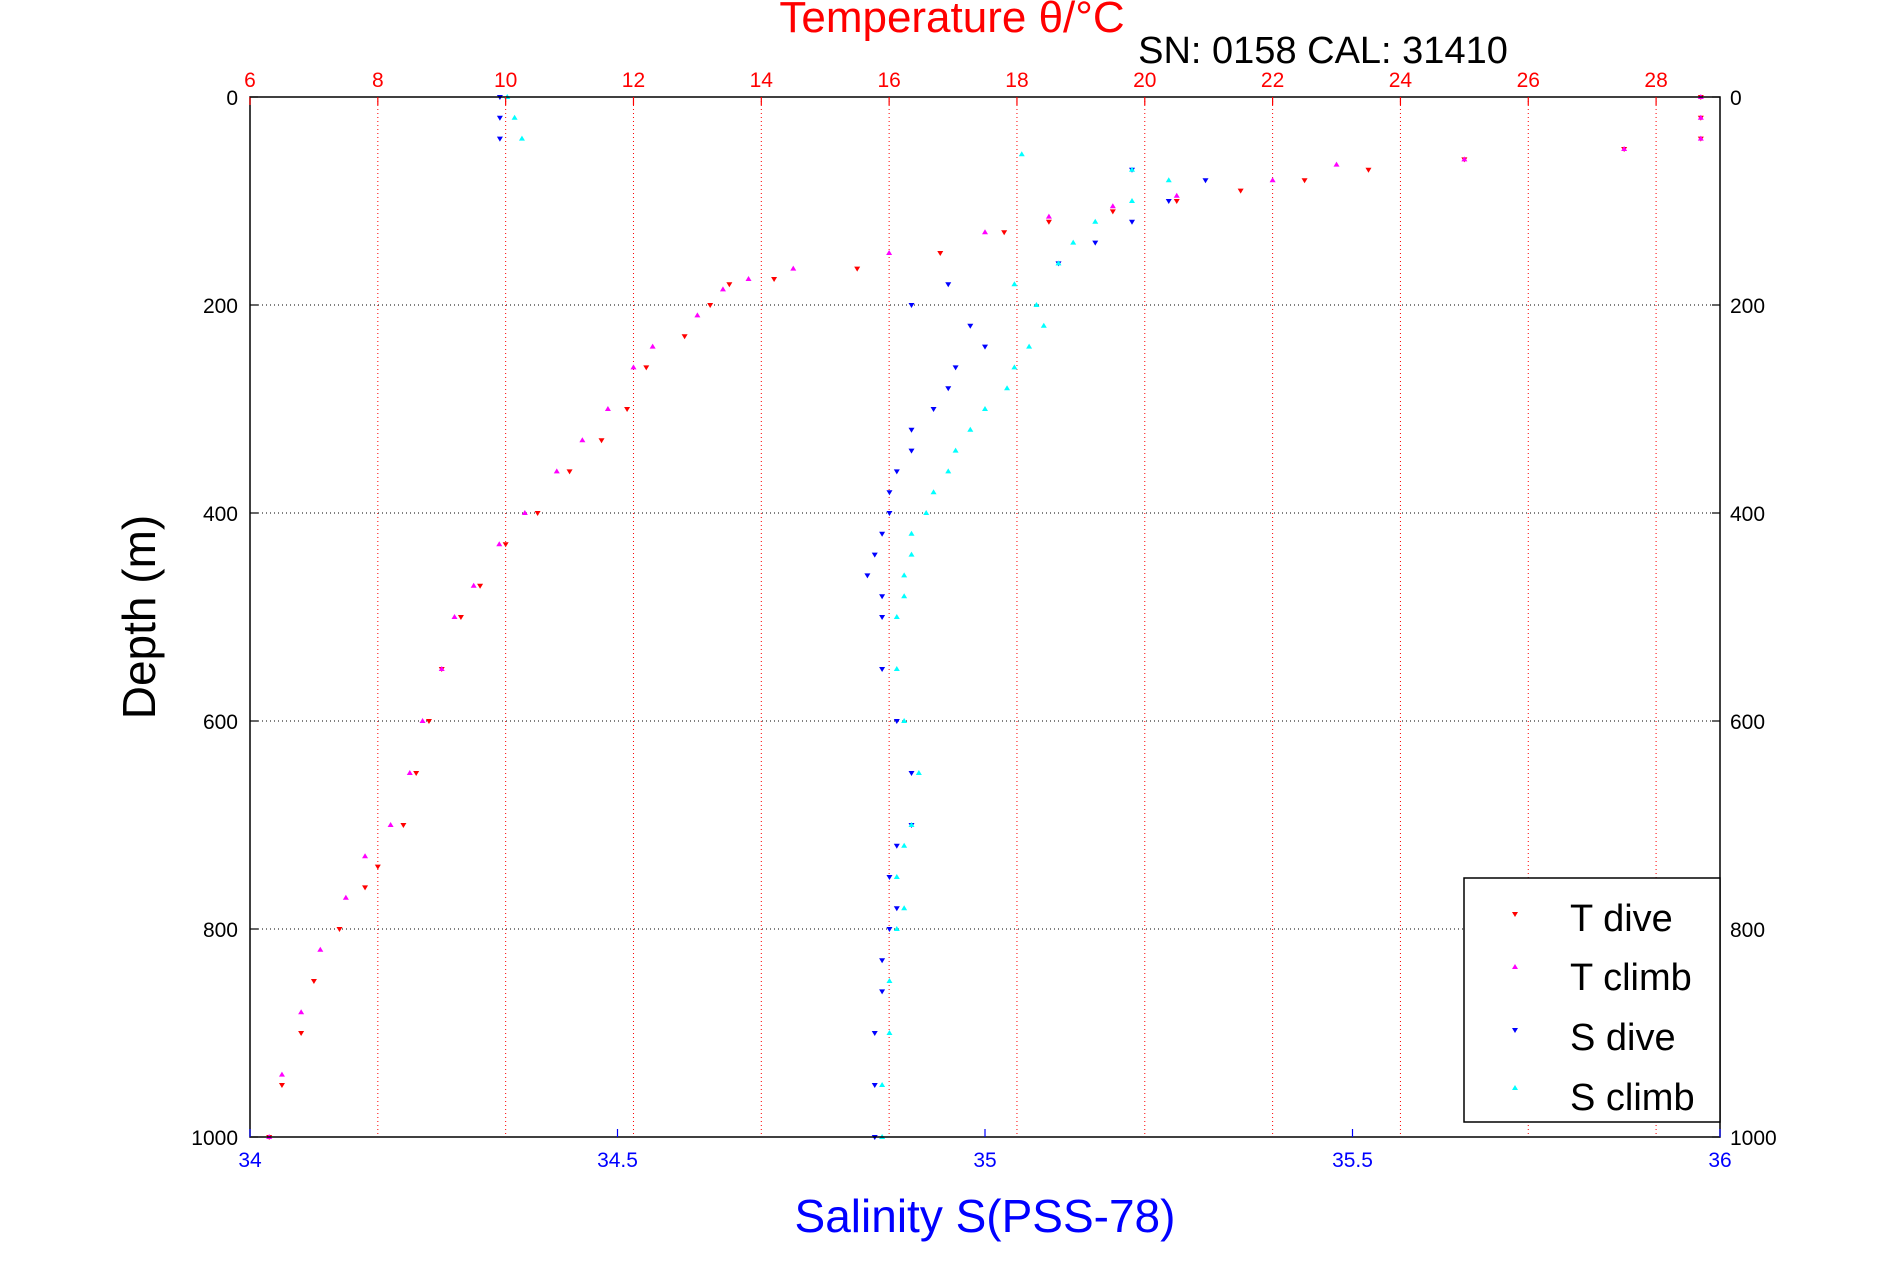 The width and height of the screenshot is (1891, 1262). What do you see at coordinates (232, 98) in the screenshot?
I see `tick-label-depth-left-0: 0` at bounding box center [232, 98].